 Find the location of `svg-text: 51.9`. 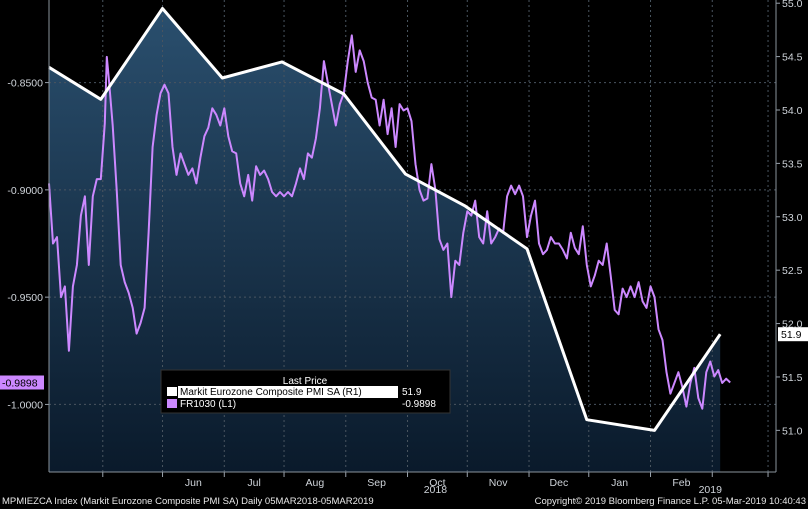

svg-text: 51.9 is located at coordinates (791, 335).